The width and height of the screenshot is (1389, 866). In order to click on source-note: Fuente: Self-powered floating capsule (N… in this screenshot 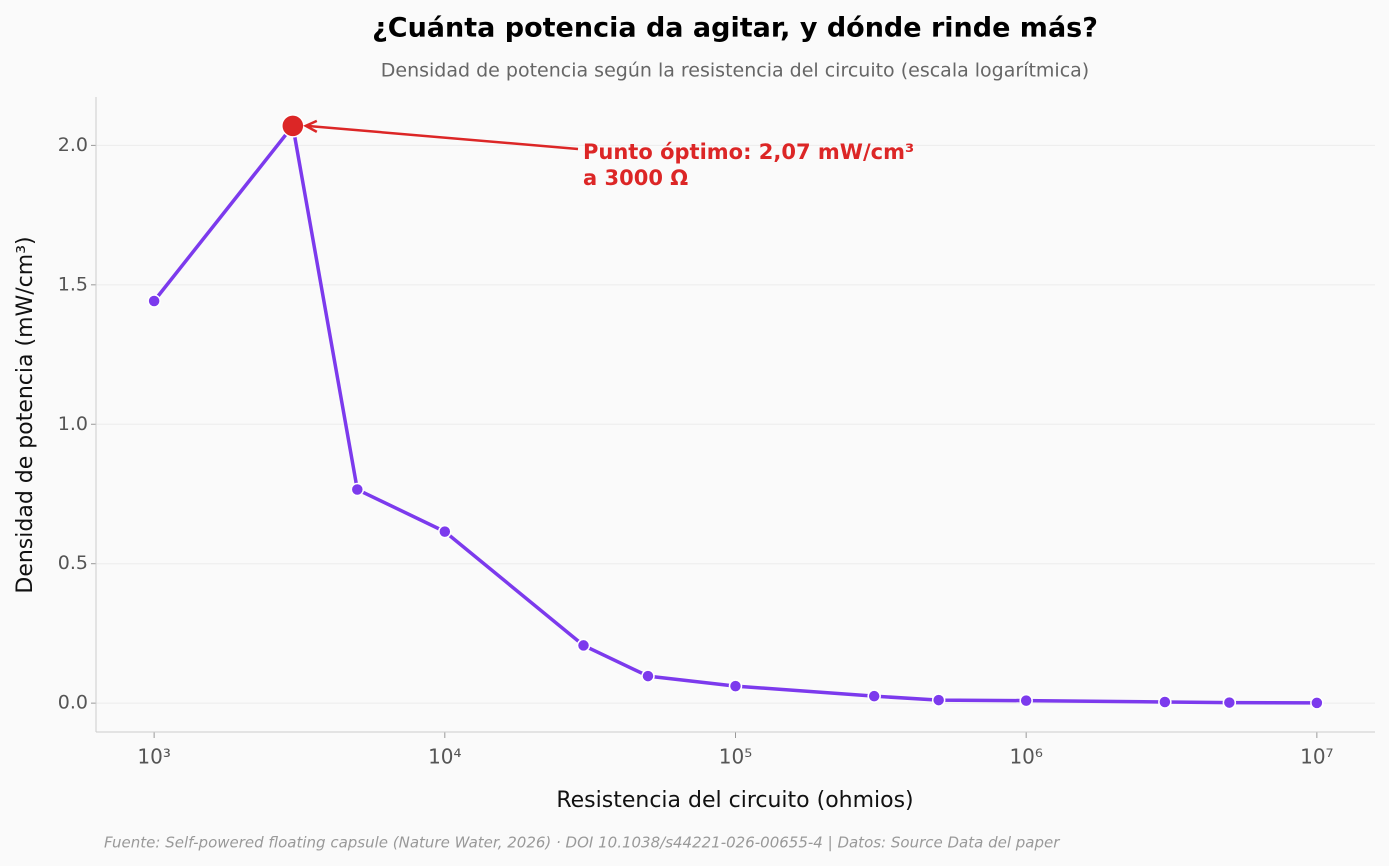, I will do `click(582, 843)`.